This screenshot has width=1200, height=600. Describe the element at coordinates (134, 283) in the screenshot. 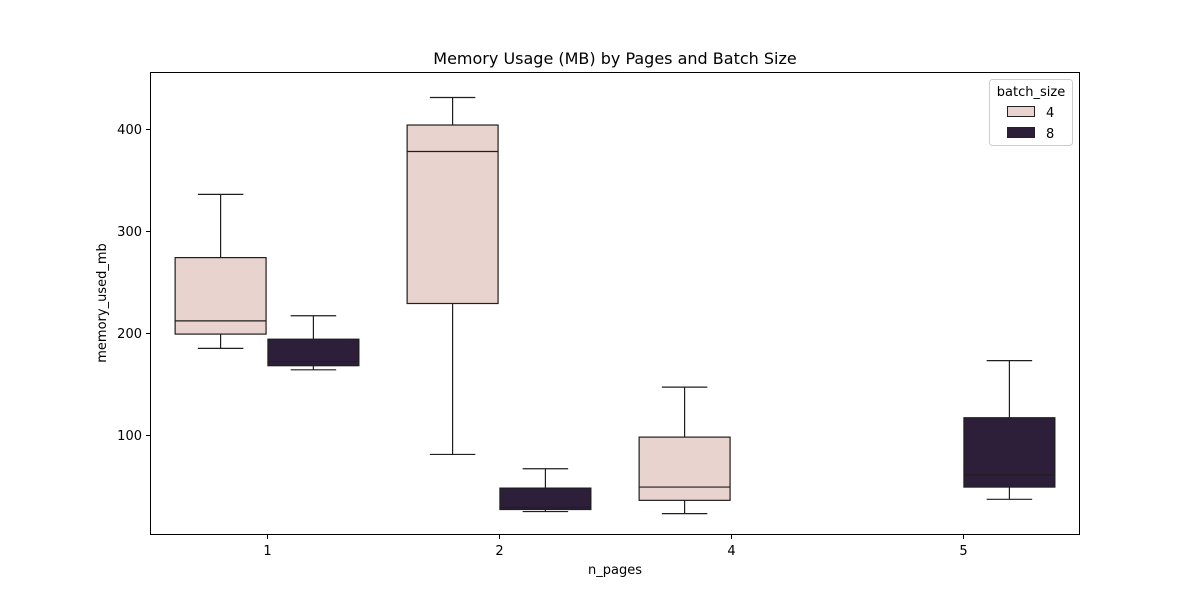

I see `y-axis: 100 200 300 400` at that location.